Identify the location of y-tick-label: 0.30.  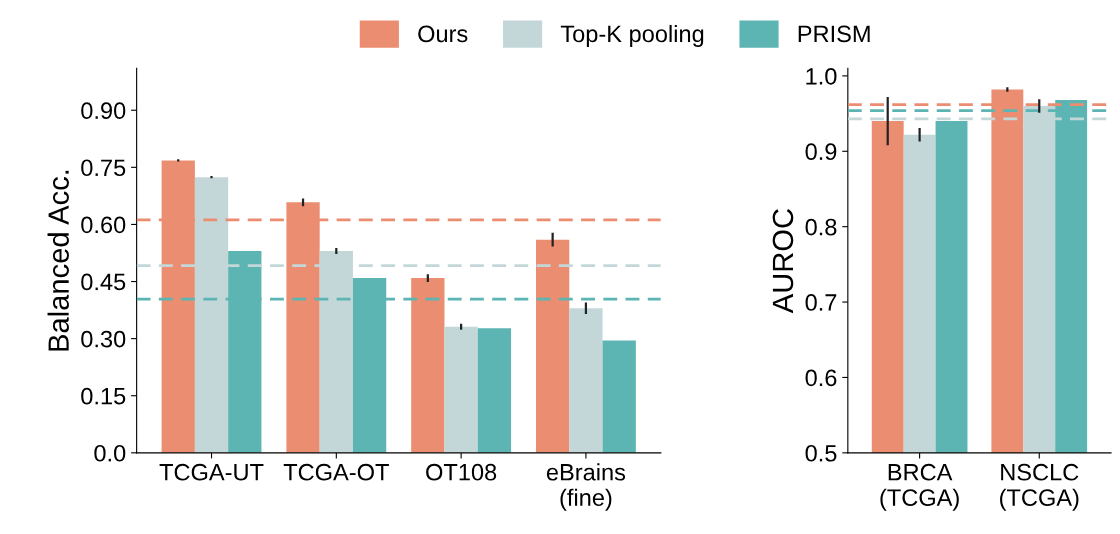
(103, 339).